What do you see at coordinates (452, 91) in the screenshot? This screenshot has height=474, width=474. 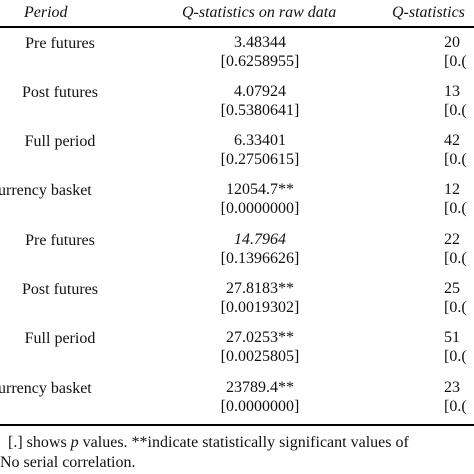 I see `third-statistic: 13` at bounding box center [452, 91].